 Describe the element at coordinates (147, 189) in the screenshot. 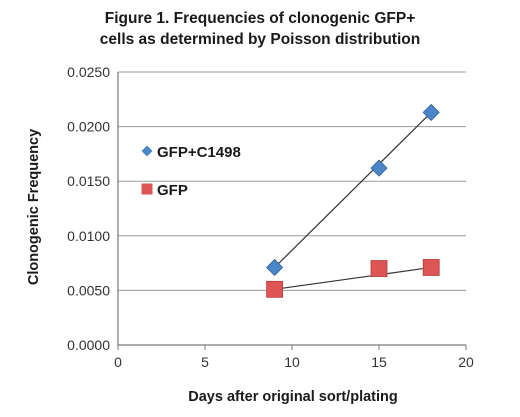

I see `legend-marker-gfp` at that location.